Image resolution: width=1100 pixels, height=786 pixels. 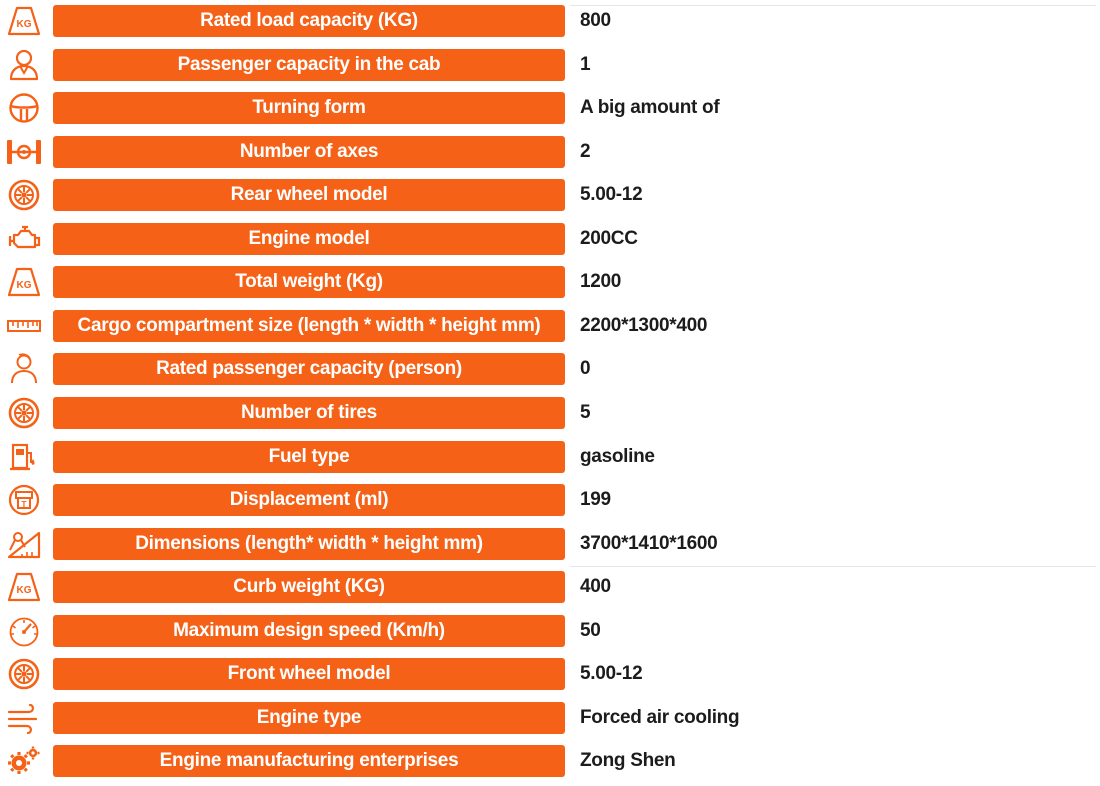 What do you see at coordinates (309, 108) in the screenshot?
I see `spec-label: Turning form` at bounding box center [309, 108].